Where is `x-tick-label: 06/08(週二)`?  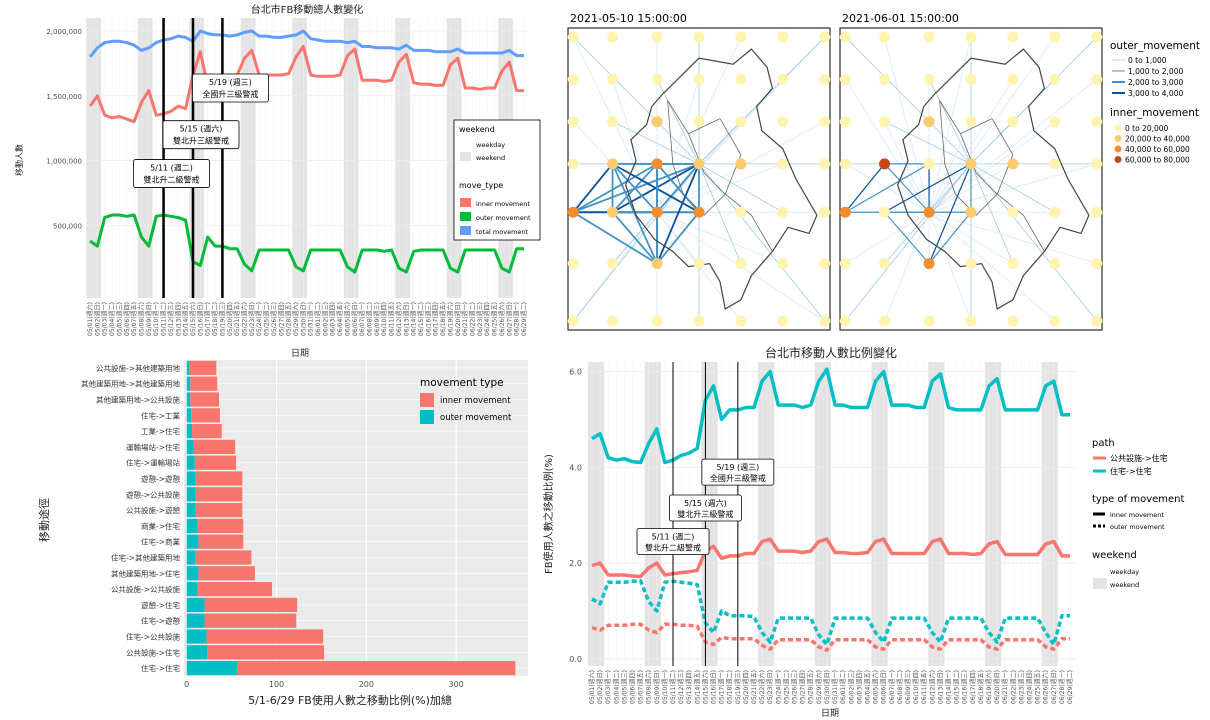 x-tick-label: 06/08(週二) is located at coordinates (370, 319).